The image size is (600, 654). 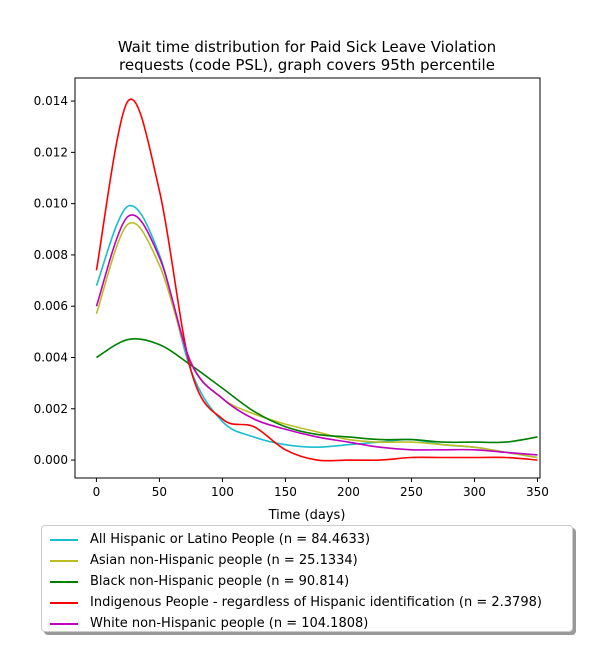 What do you see at coordinates (97, 492) in the screenshot?
I see `x-tick-label: 0` at bounding box center [97, 492].